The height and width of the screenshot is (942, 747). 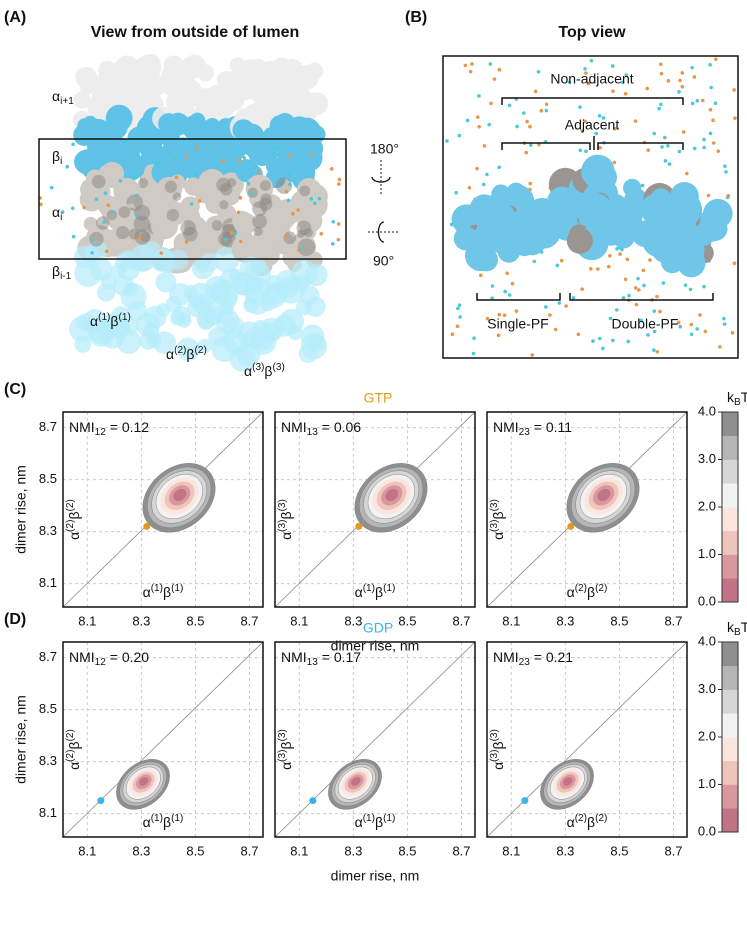 I want to click on dimer-y-label: α(3)β(3), so click(x=285, y=749).